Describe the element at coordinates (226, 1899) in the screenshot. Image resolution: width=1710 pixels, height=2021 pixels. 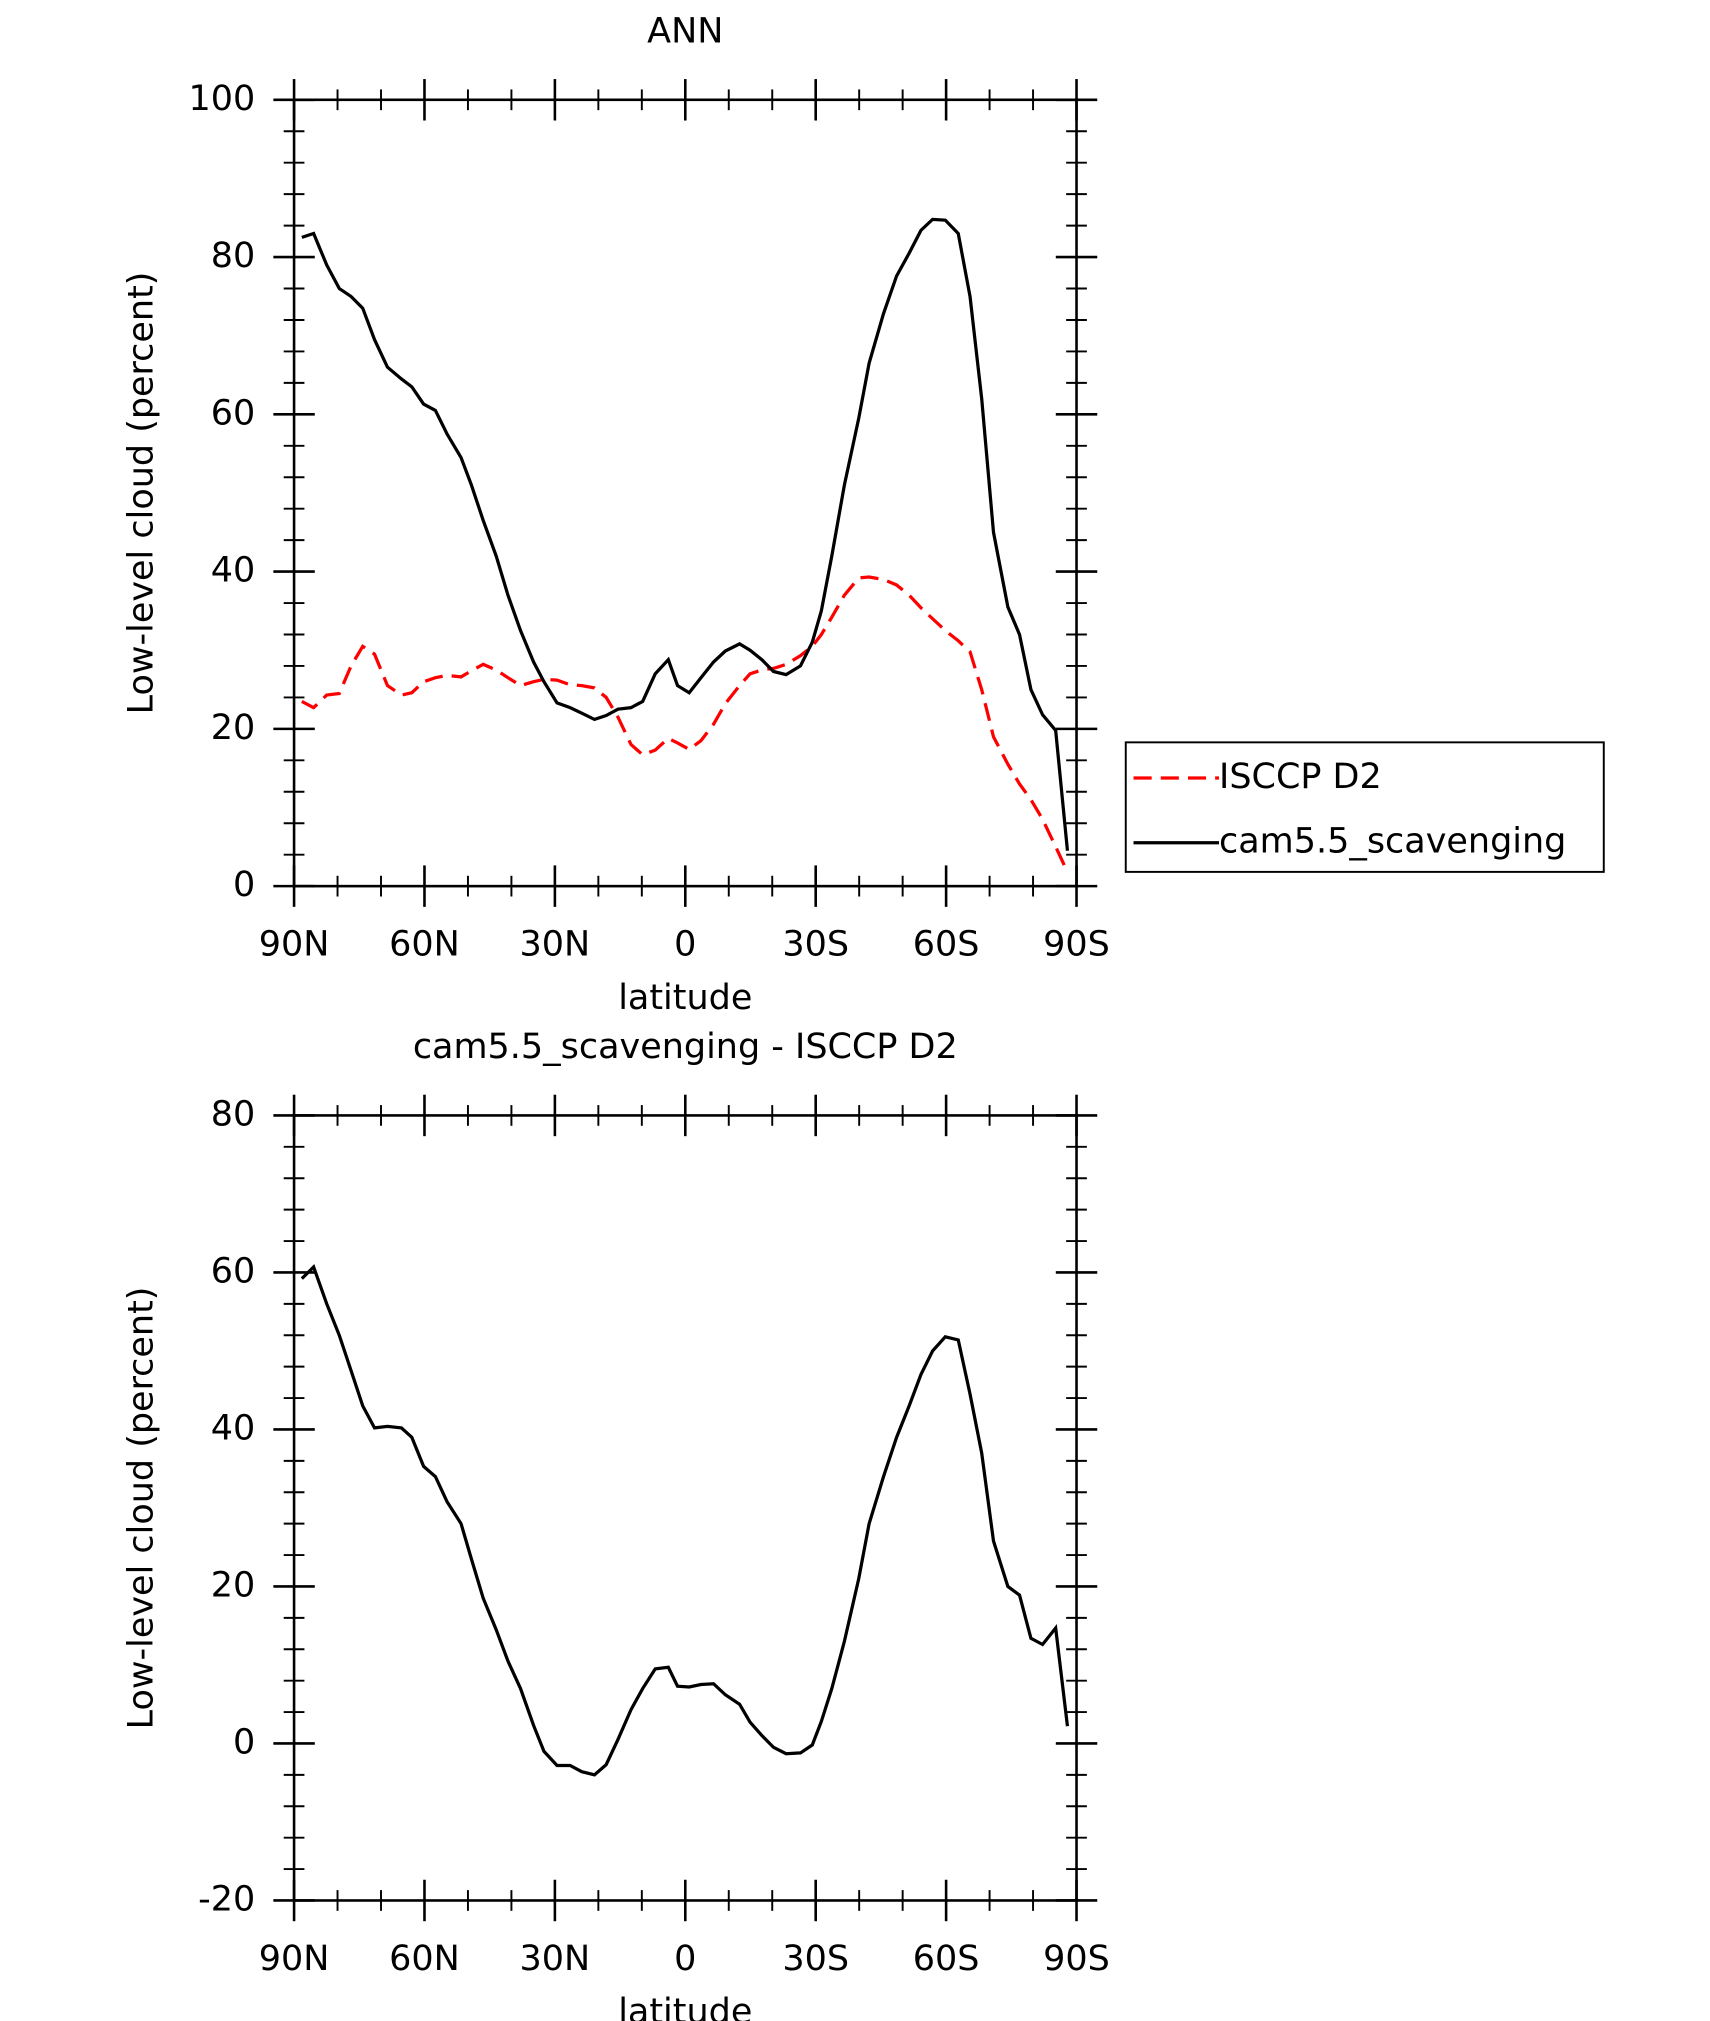
I see `y-tick-label: -20` at that location.